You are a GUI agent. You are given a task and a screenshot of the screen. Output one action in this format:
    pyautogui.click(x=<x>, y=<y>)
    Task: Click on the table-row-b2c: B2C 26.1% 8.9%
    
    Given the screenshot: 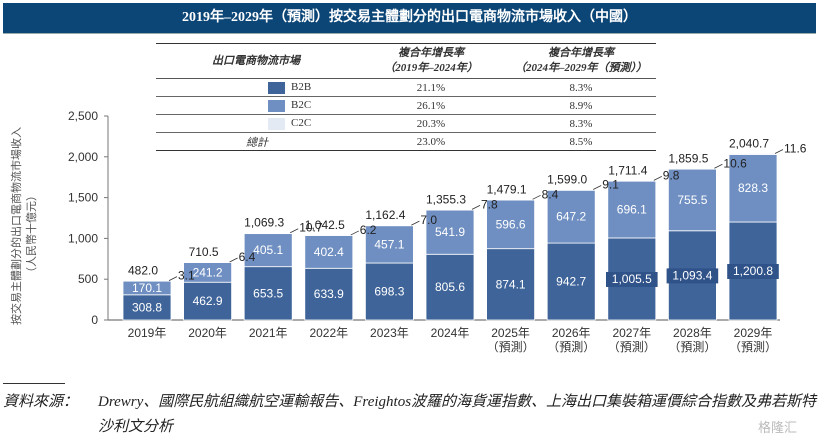 What is the action you would take?
    pyautogui.click(x=406, y=105)
    